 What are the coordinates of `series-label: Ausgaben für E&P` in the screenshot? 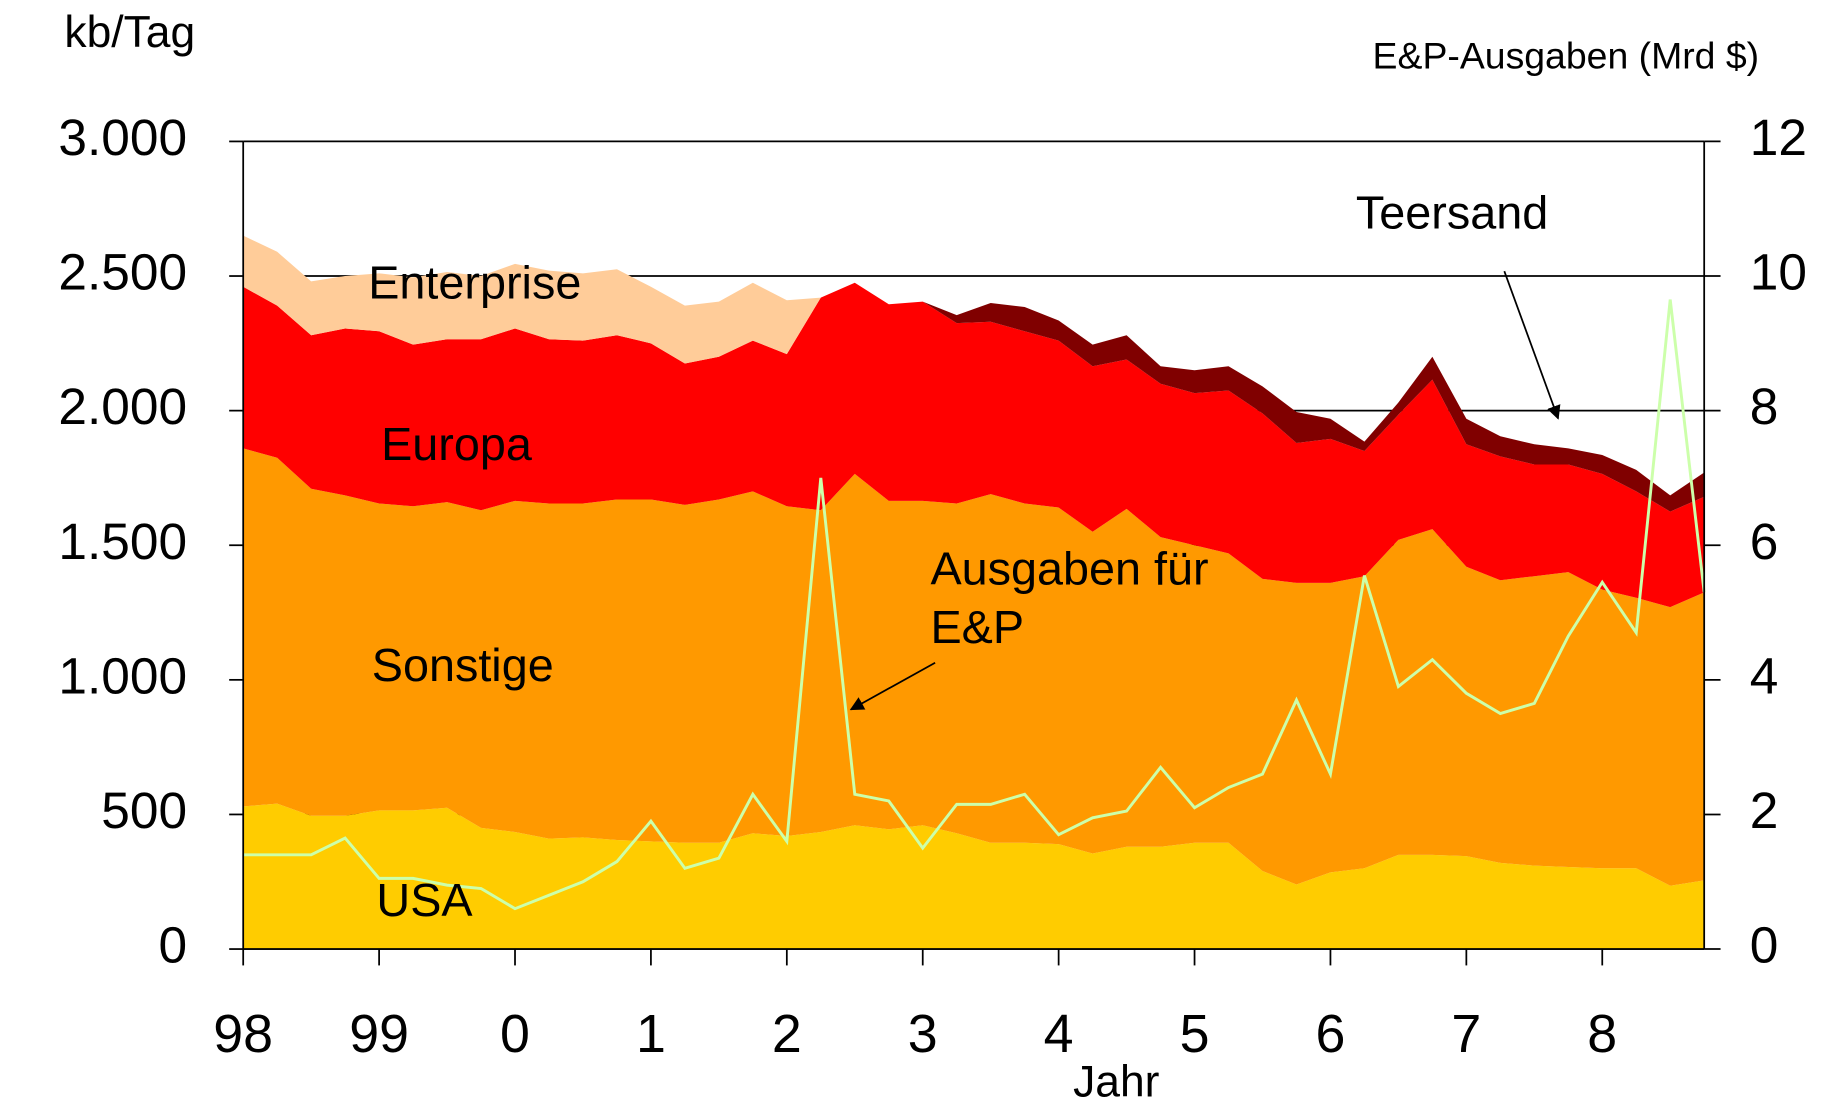 It's located at (1069, 598).